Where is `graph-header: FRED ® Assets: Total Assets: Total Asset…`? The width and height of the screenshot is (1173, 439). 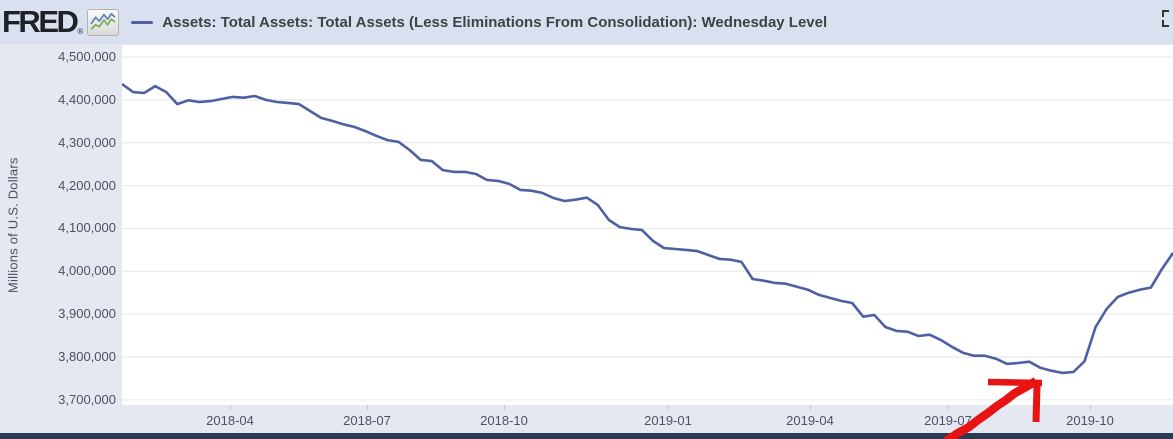
graph-header: FRED ® Assets: Total Assets: Total Asset… is located at coordinates (586, 22).